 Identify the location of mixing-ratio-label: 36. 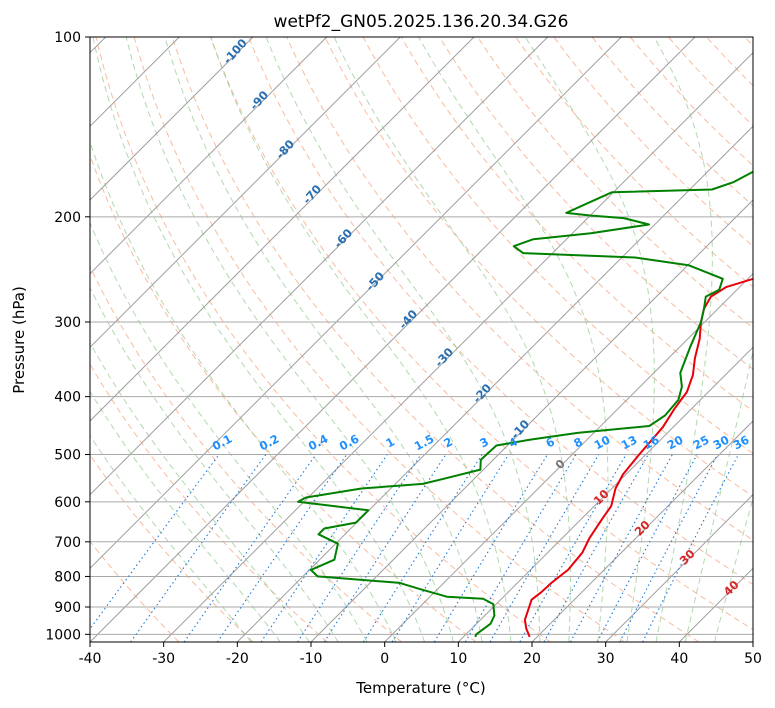
(741, 443).